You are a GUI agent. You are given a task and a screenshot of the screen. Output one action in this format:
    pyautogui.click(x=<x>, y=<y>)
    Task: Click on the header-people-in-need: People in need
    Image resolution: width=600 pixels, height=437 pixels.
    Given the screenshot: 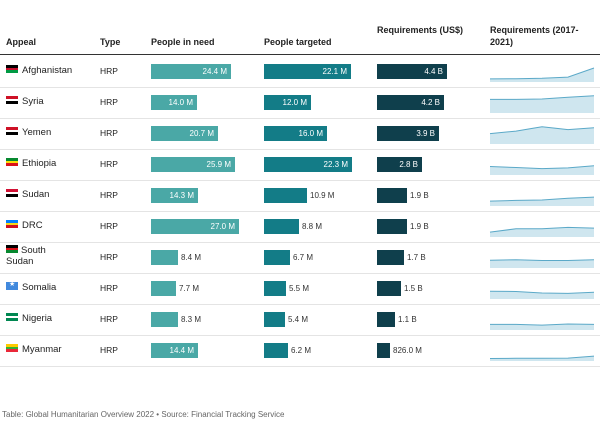 What is the action you would take?
    pyautogui.click(x=183, y=42)
    